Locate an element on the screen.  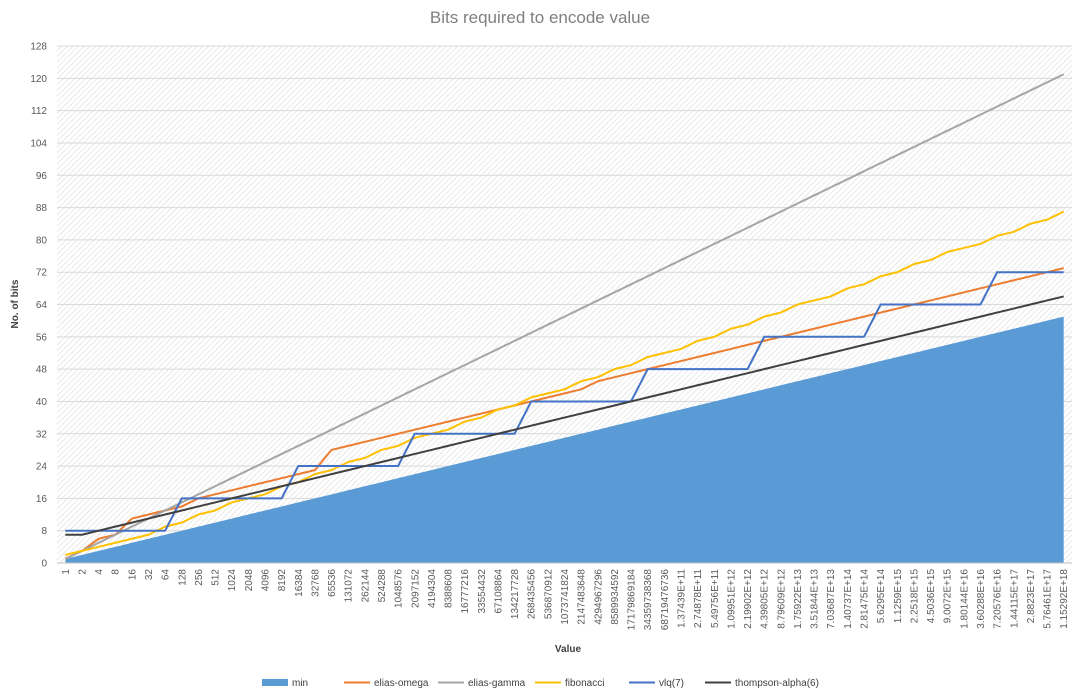
x-tick-label: 1.40737E+14 is located at coordinates (848, 599).